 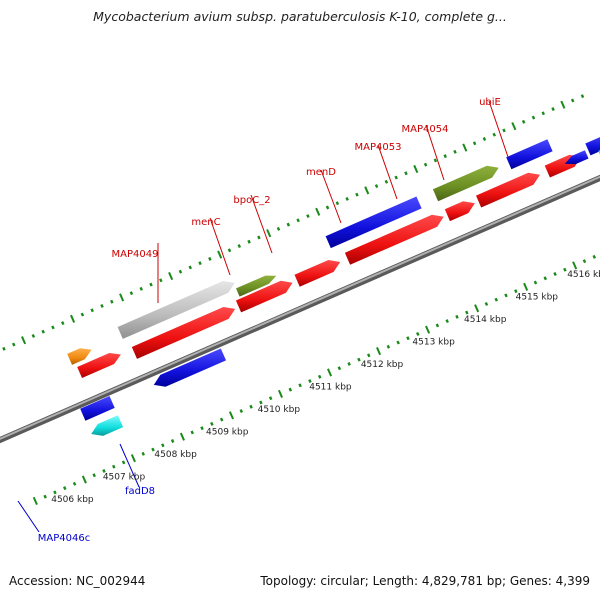 I want to click on scale-label: 4514 kbp, so click(x=485, y=320).